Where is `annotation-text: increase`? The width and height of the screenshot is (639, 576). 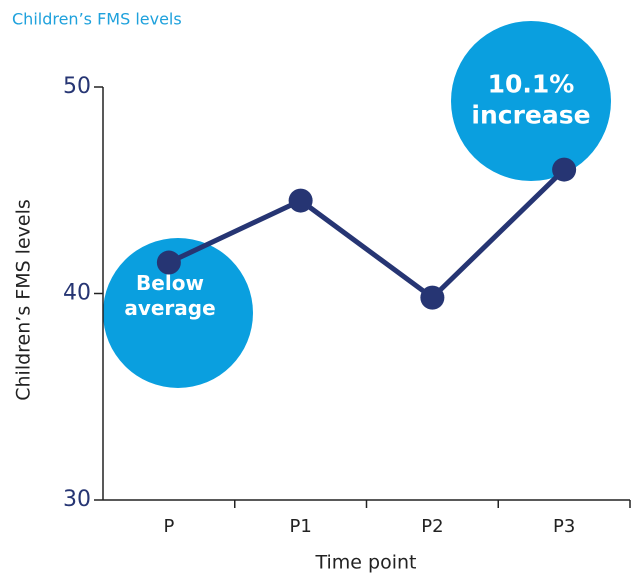
annotation-text: increase is located at coordinates (530, 115).